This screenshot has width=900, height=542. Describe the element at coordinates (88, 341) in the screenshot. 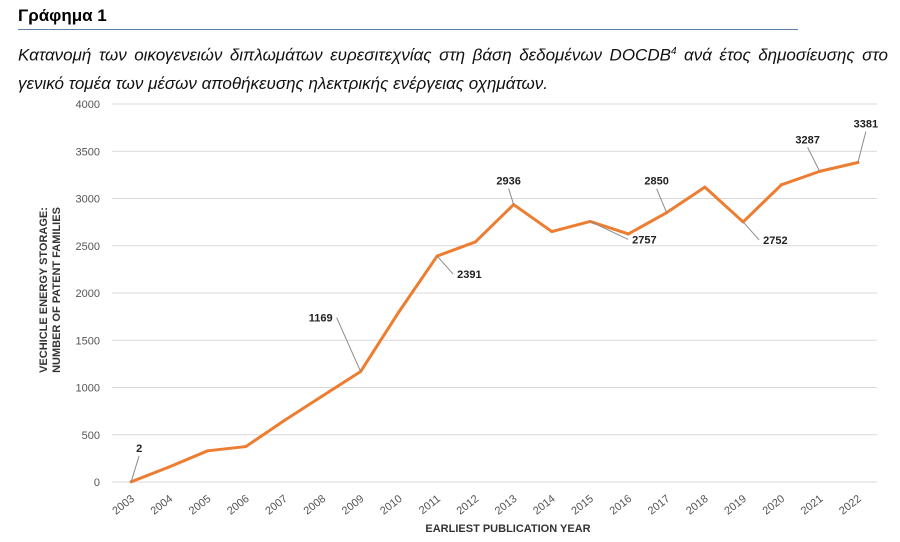

I see `y-tick-label: 1500` at that location.